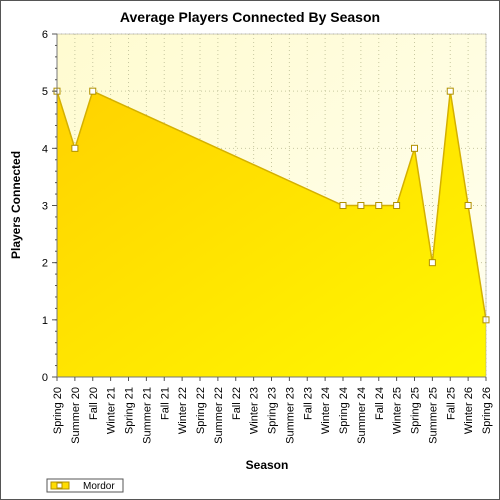 The width and height of the screenshot is (500, 500). What do you see at coordinates (16, 205) in the screenshot?
I see `y-axis-title: Players Connected` at bounding box center [16, 205].